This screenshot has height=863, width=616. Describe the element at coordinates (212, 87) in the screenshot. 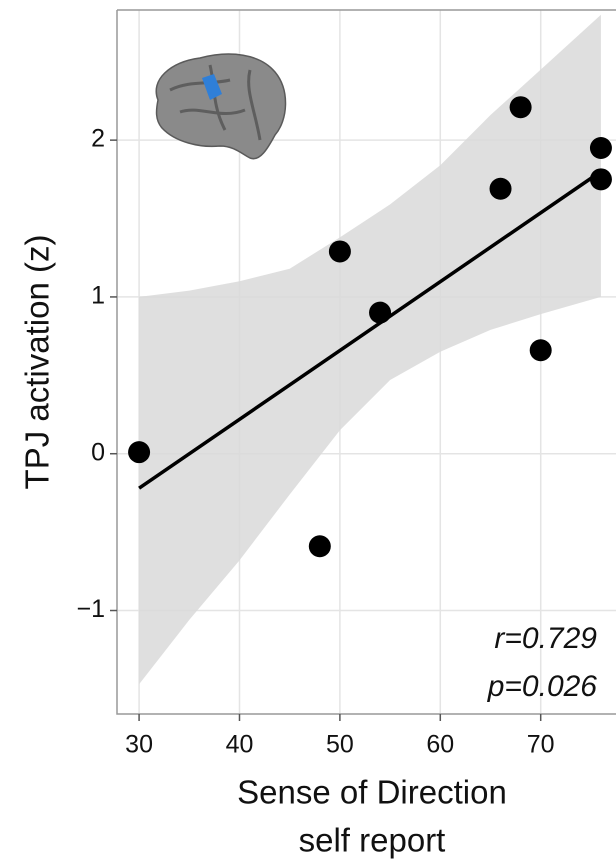

I see `tpj-region` at that location.